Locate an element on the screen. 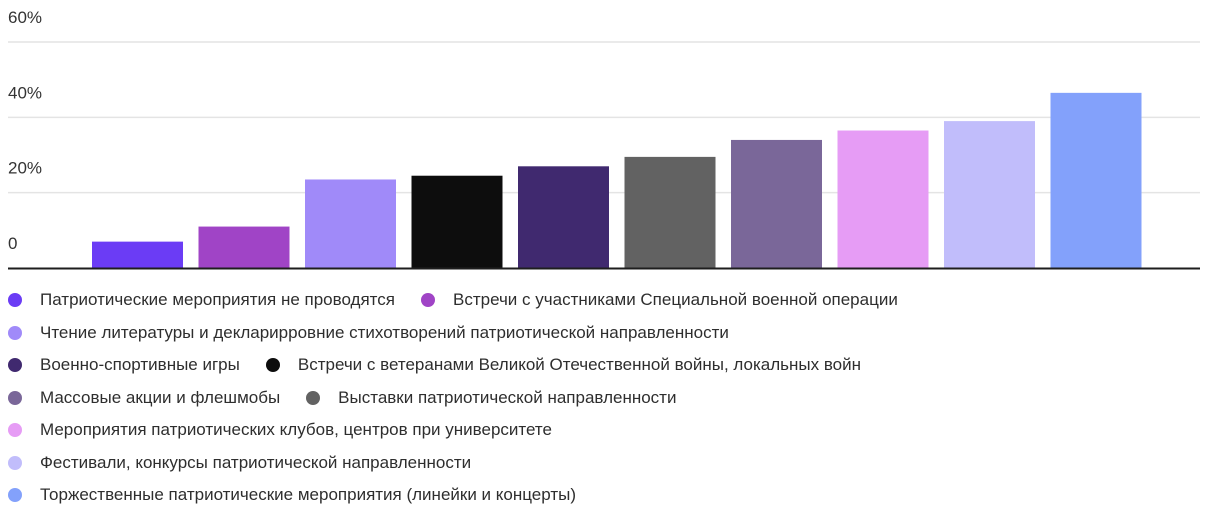  y-tick-label: 60% is located at coordinates (25, 17).